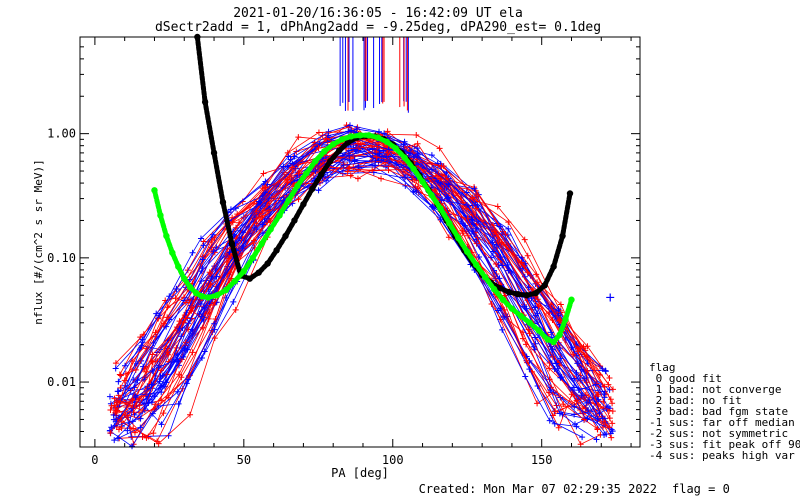 This screenshot has width=800, height=500. I want to click on x-axis-label: PA [deg], so click(360, 473).